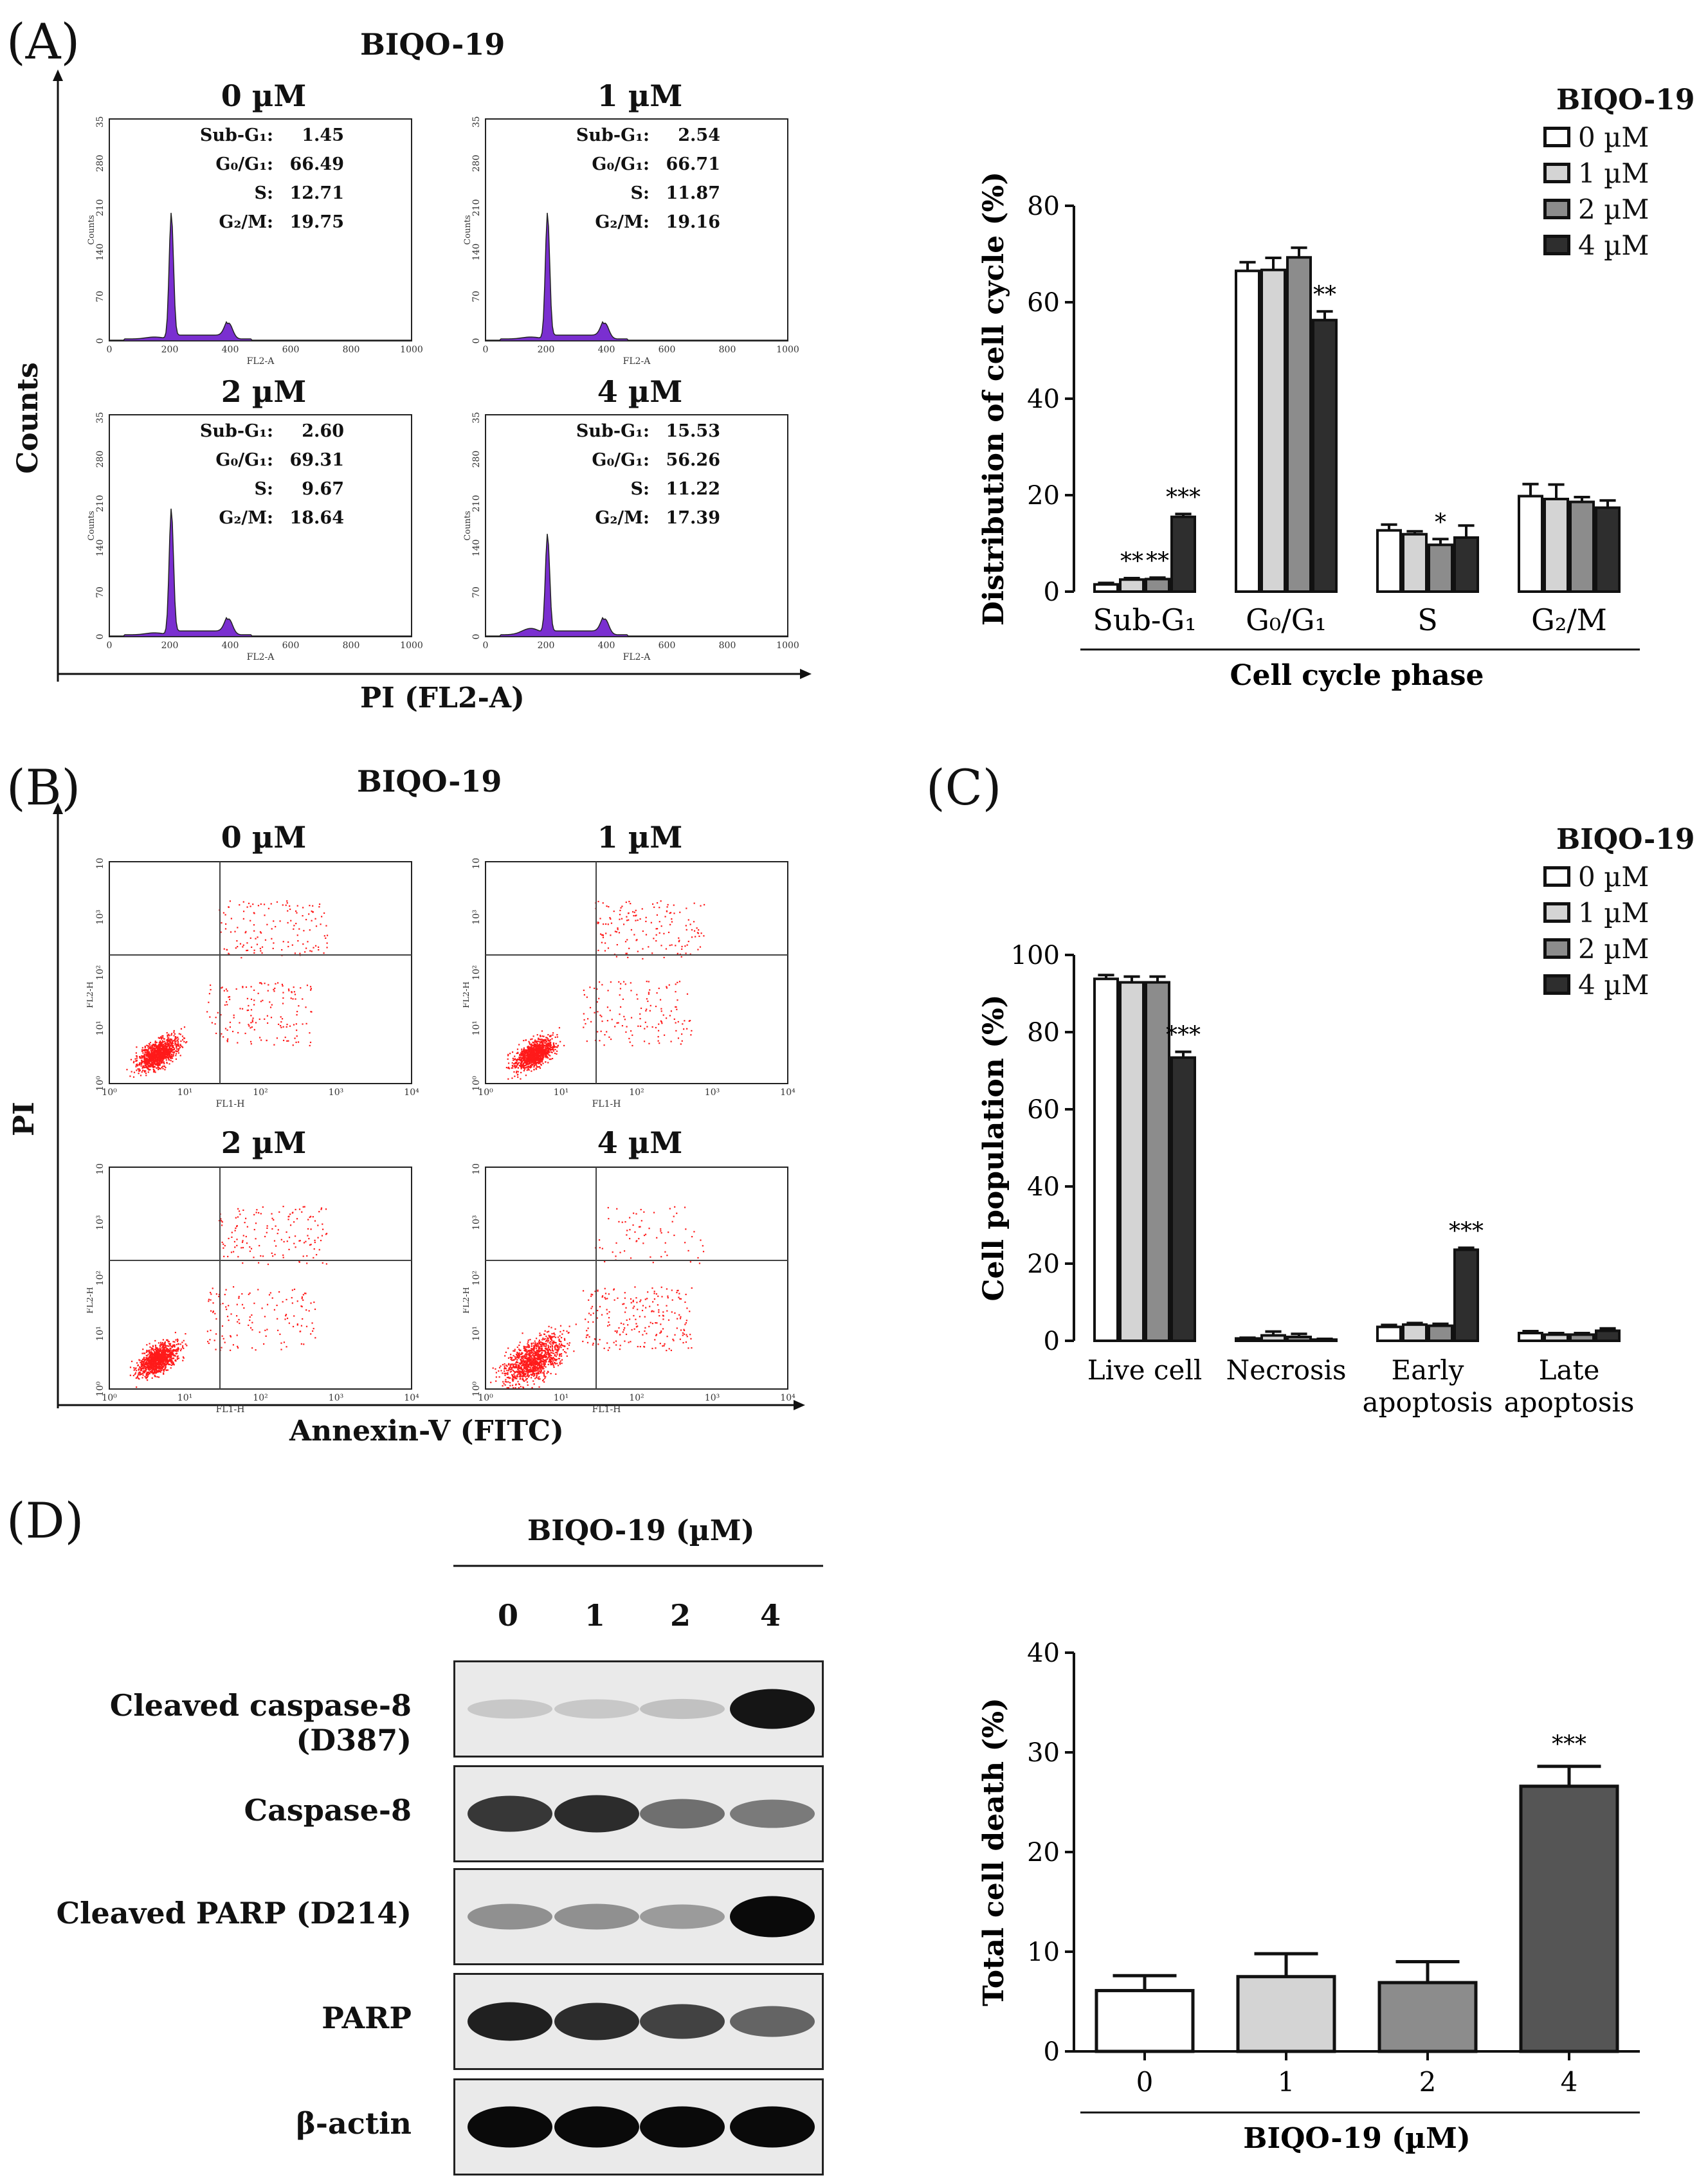 The height and width of the screenshot is (2180, 1708). I want to click on stats-value: 66.71, so click(693, 164).